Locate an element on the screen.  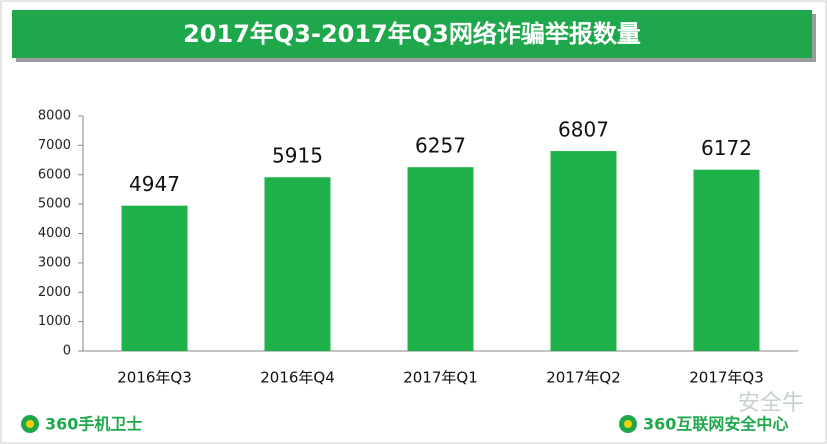
x-tick-label: 2016年Q3 is located at coordinates (154, 378).